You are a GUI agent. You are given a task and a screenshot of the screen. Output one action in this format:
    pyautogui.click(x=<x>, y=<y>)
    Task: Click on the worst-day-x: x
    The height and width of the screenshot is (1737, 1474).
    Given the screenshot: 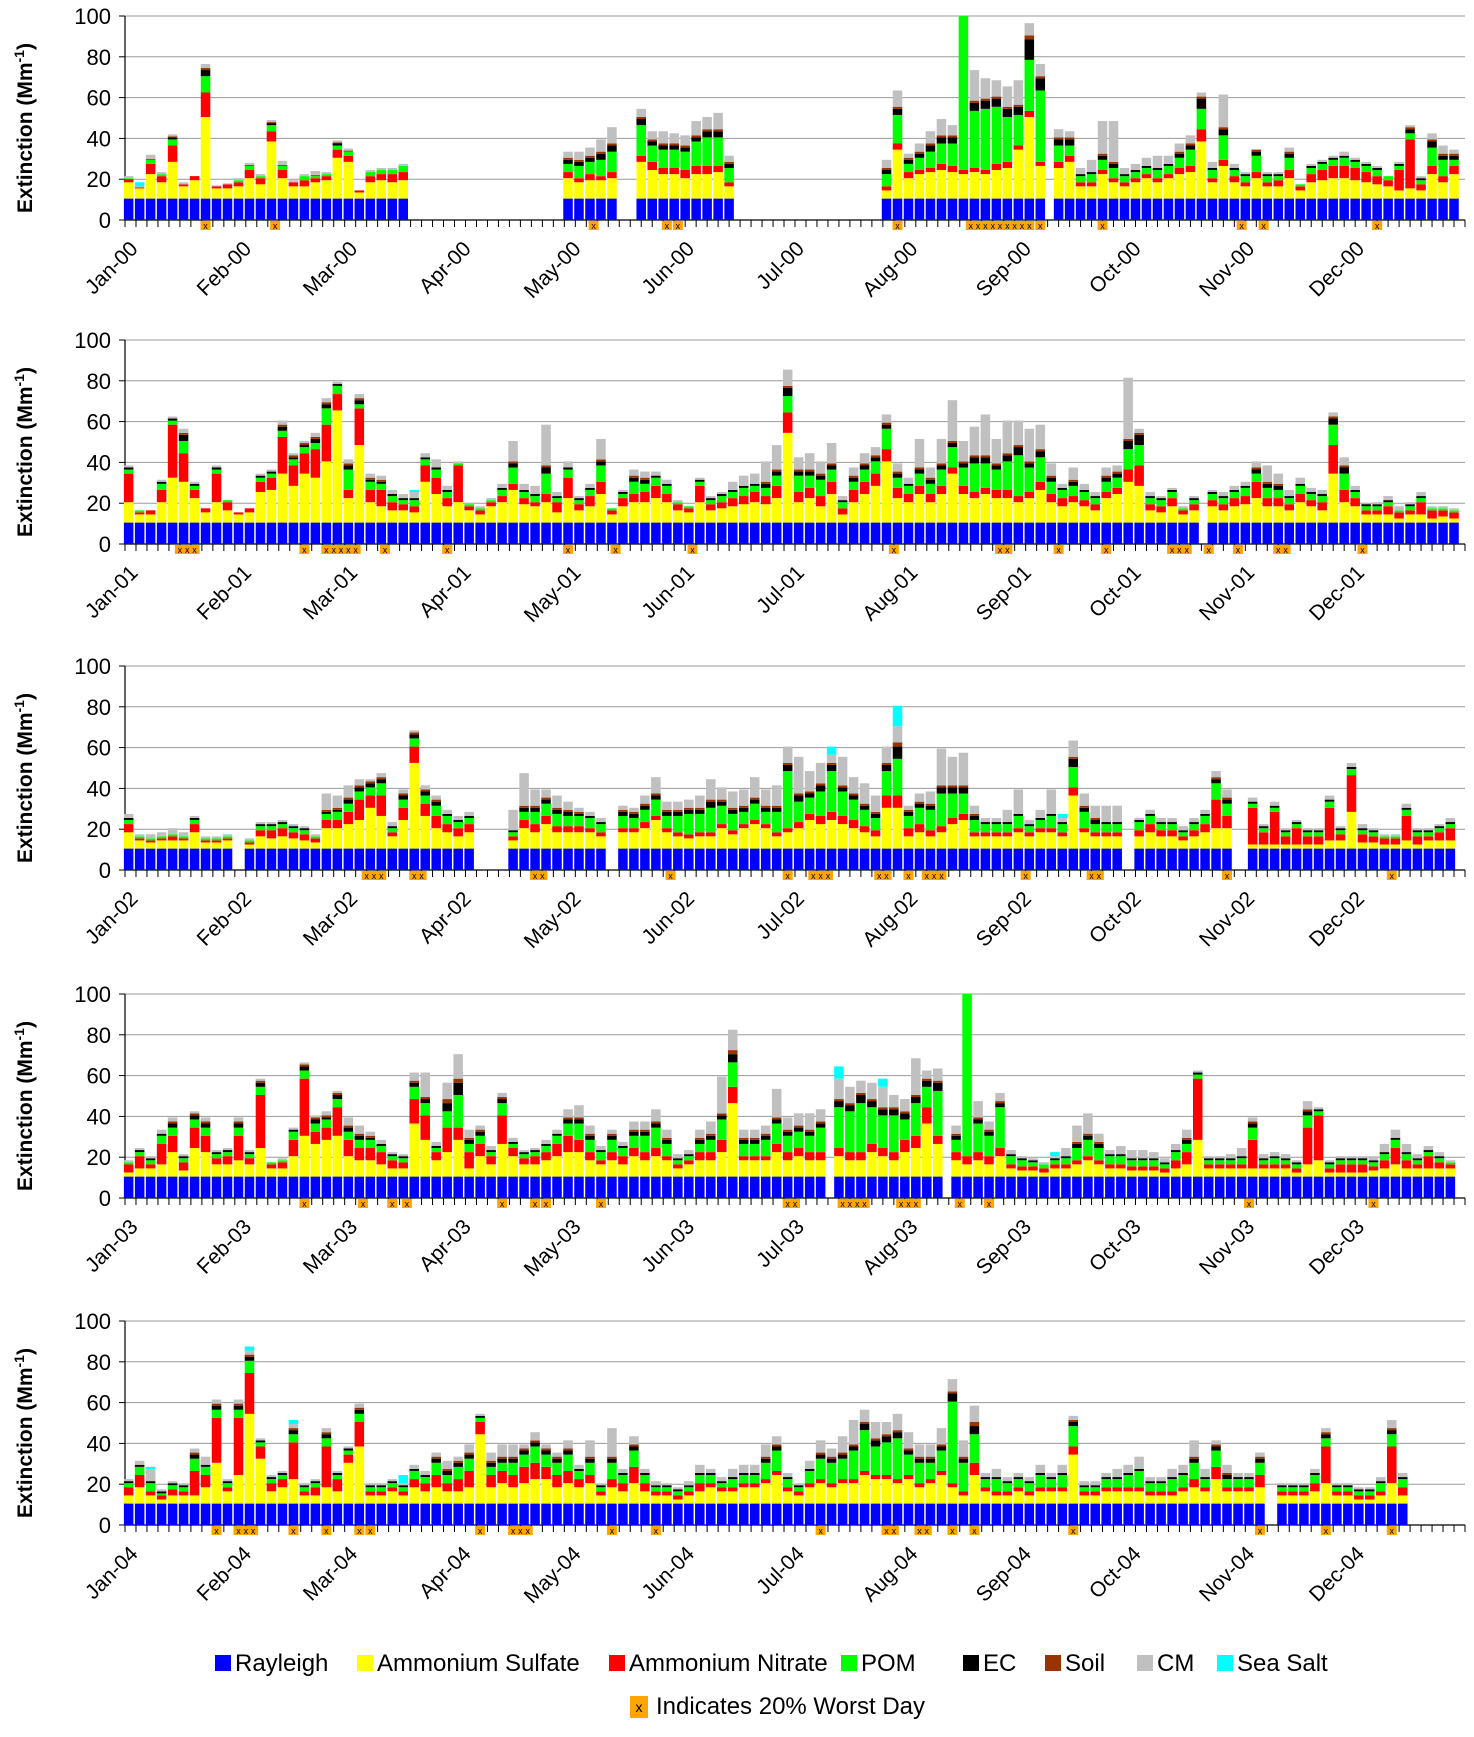 What is the action you would take?
    pyautogui.click(x=275, y=226)
    